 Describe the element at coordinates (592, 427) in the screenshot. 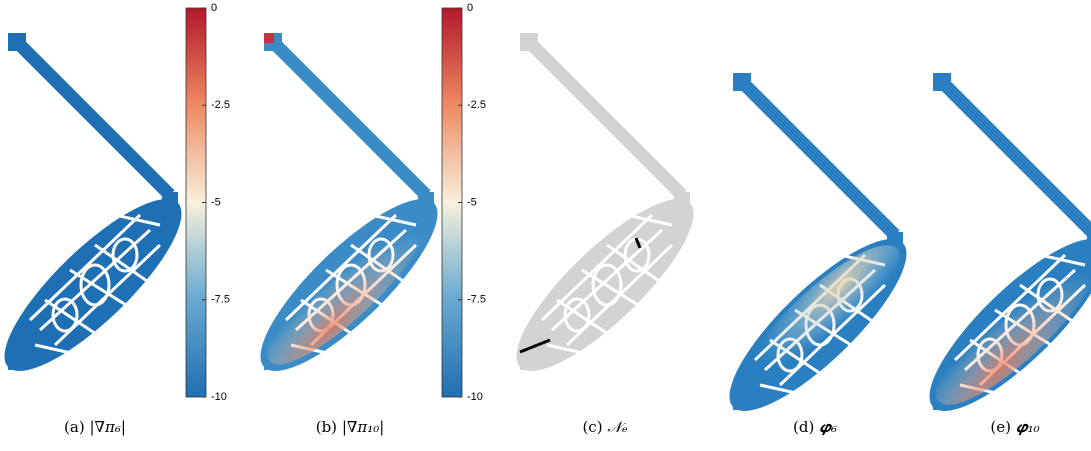

I see `caption-label: (c)` at that location.